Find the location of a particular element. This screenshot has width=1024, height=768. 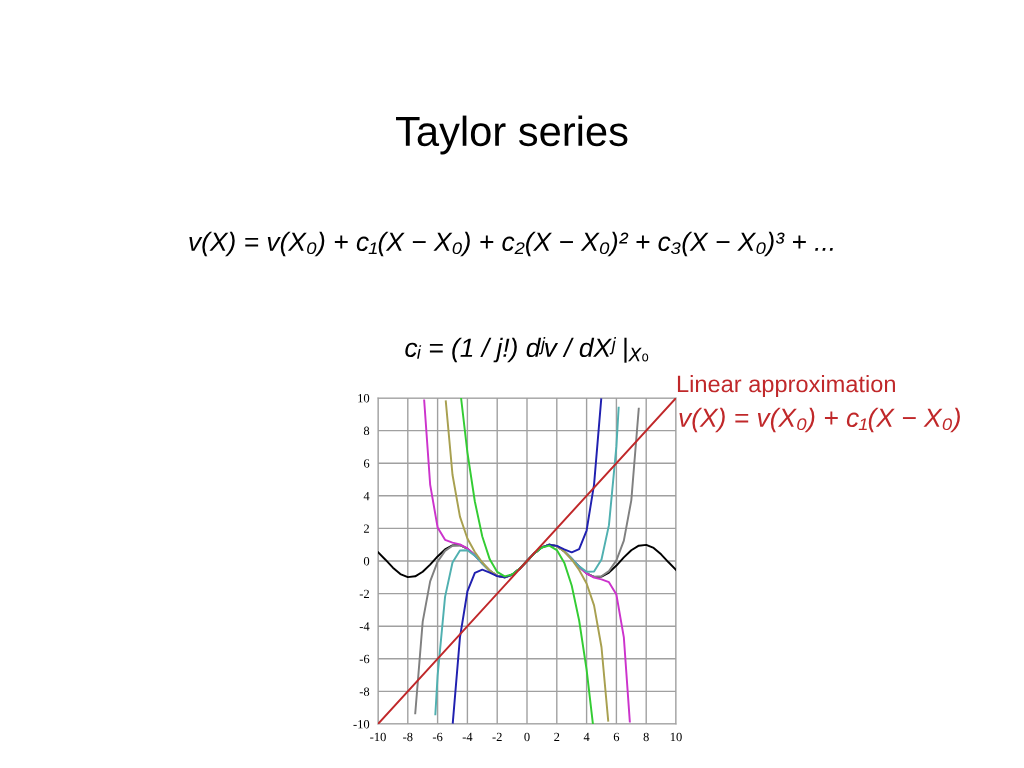

y-tick-label: 2 is located at coordinates (366, 528).